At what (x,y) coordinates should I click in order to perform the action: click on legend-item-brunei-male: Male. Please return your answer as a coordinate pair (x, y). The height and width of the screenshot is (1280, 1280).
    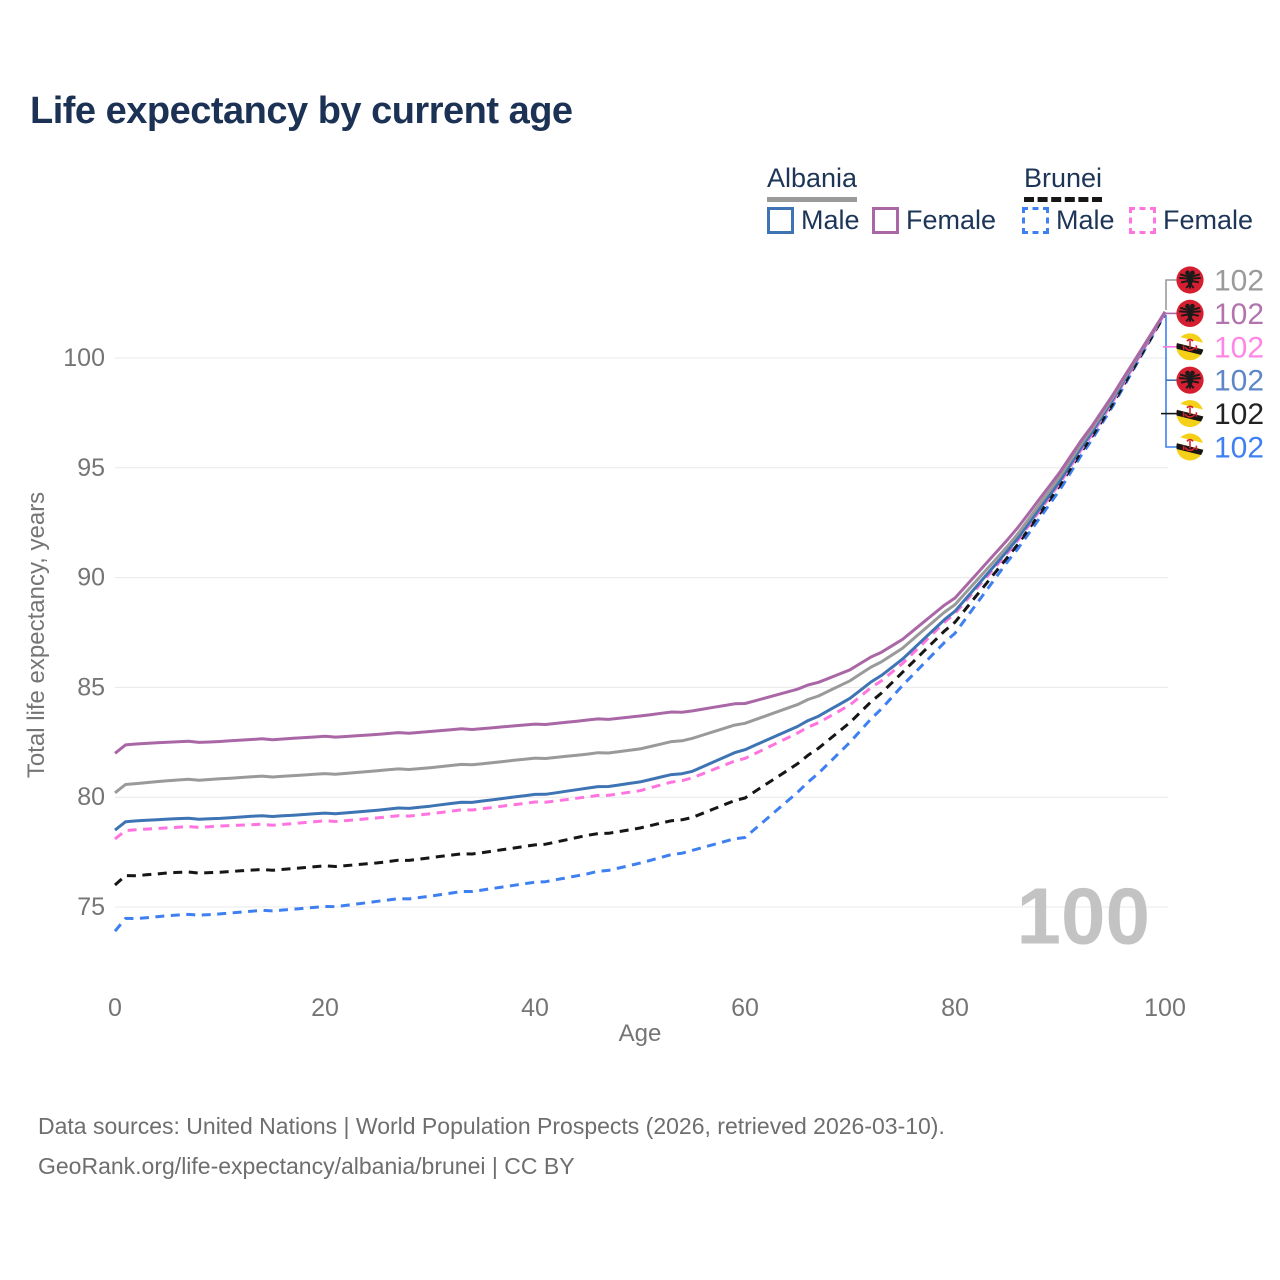
    Looking at the image, I should click on (1068, 220).